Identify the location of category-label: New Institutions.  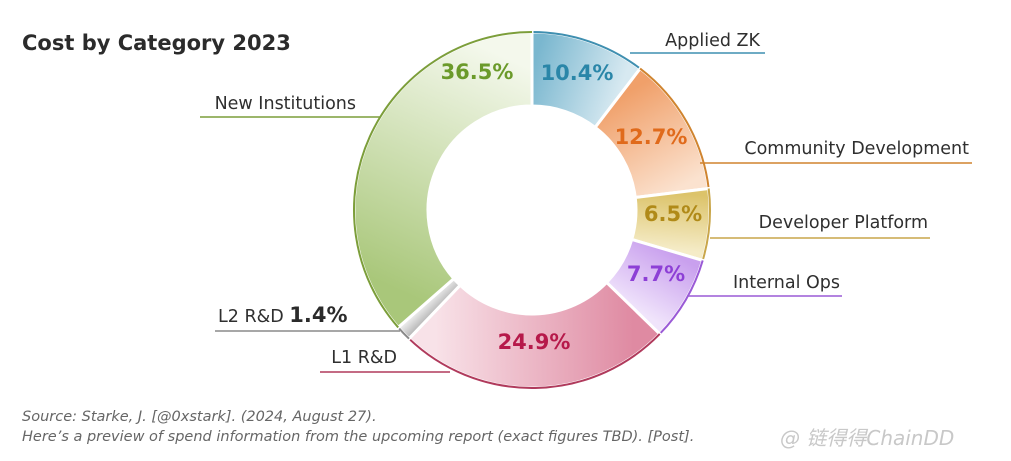
(285, 104).